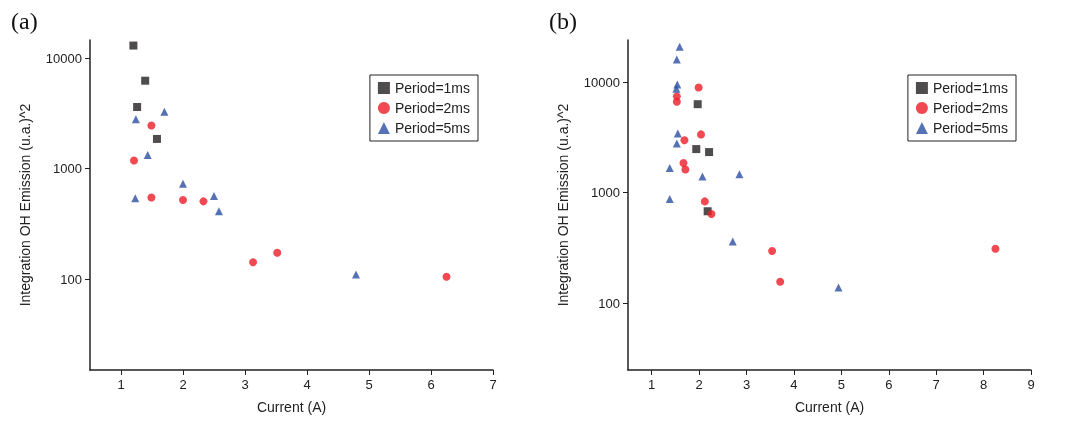  What do you see at coordinates (983, 384) in the screenshot?
I see `x-tick-label: 8` at bounding box center [983, 384].